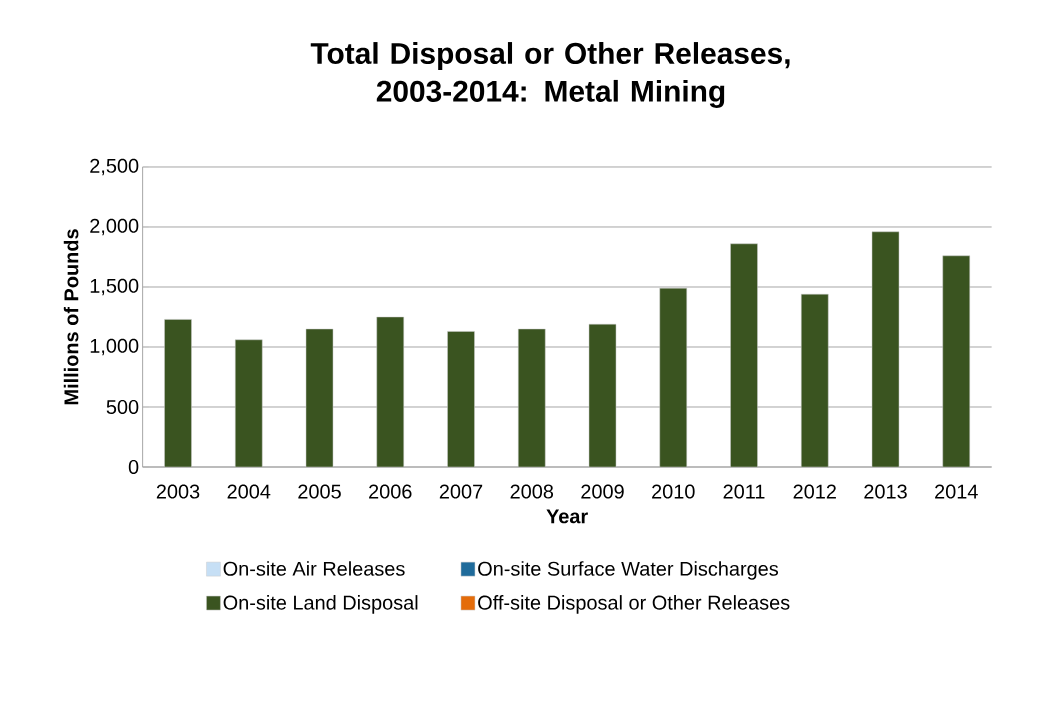  What do you see at coordinates (634, 604) in the screenshot?
I see `legend-label: Off-site Disposal or Other Releases` at bounding box center [634, 604].